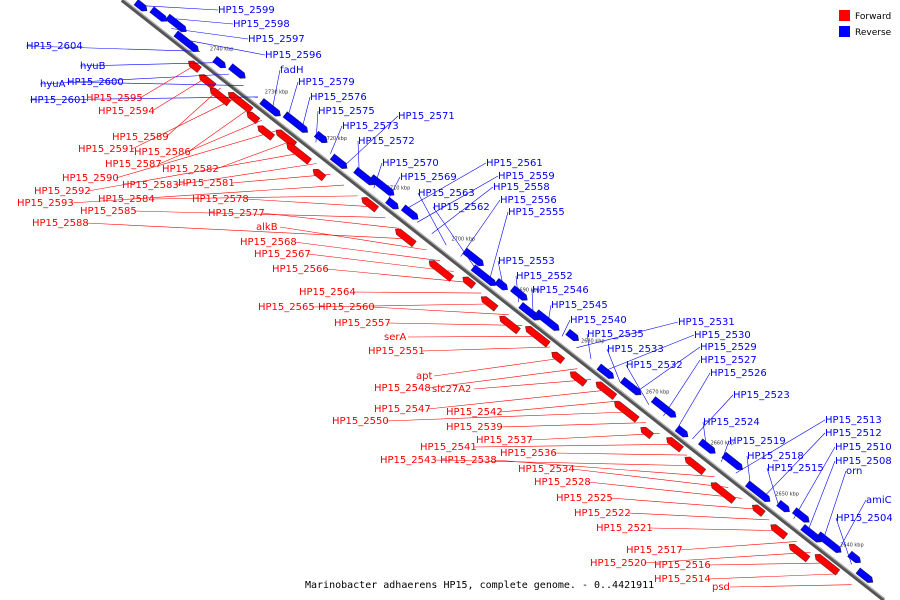  Describe the element at coordinates (579, 305) in the screenshot. I see `reverse-gene-label: HP15_2545` at that location.